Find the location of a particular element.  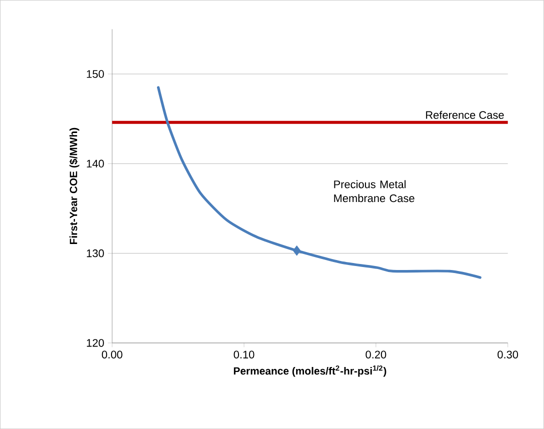

x-tick-label: 0.10 is located at coordinates (244, 354).